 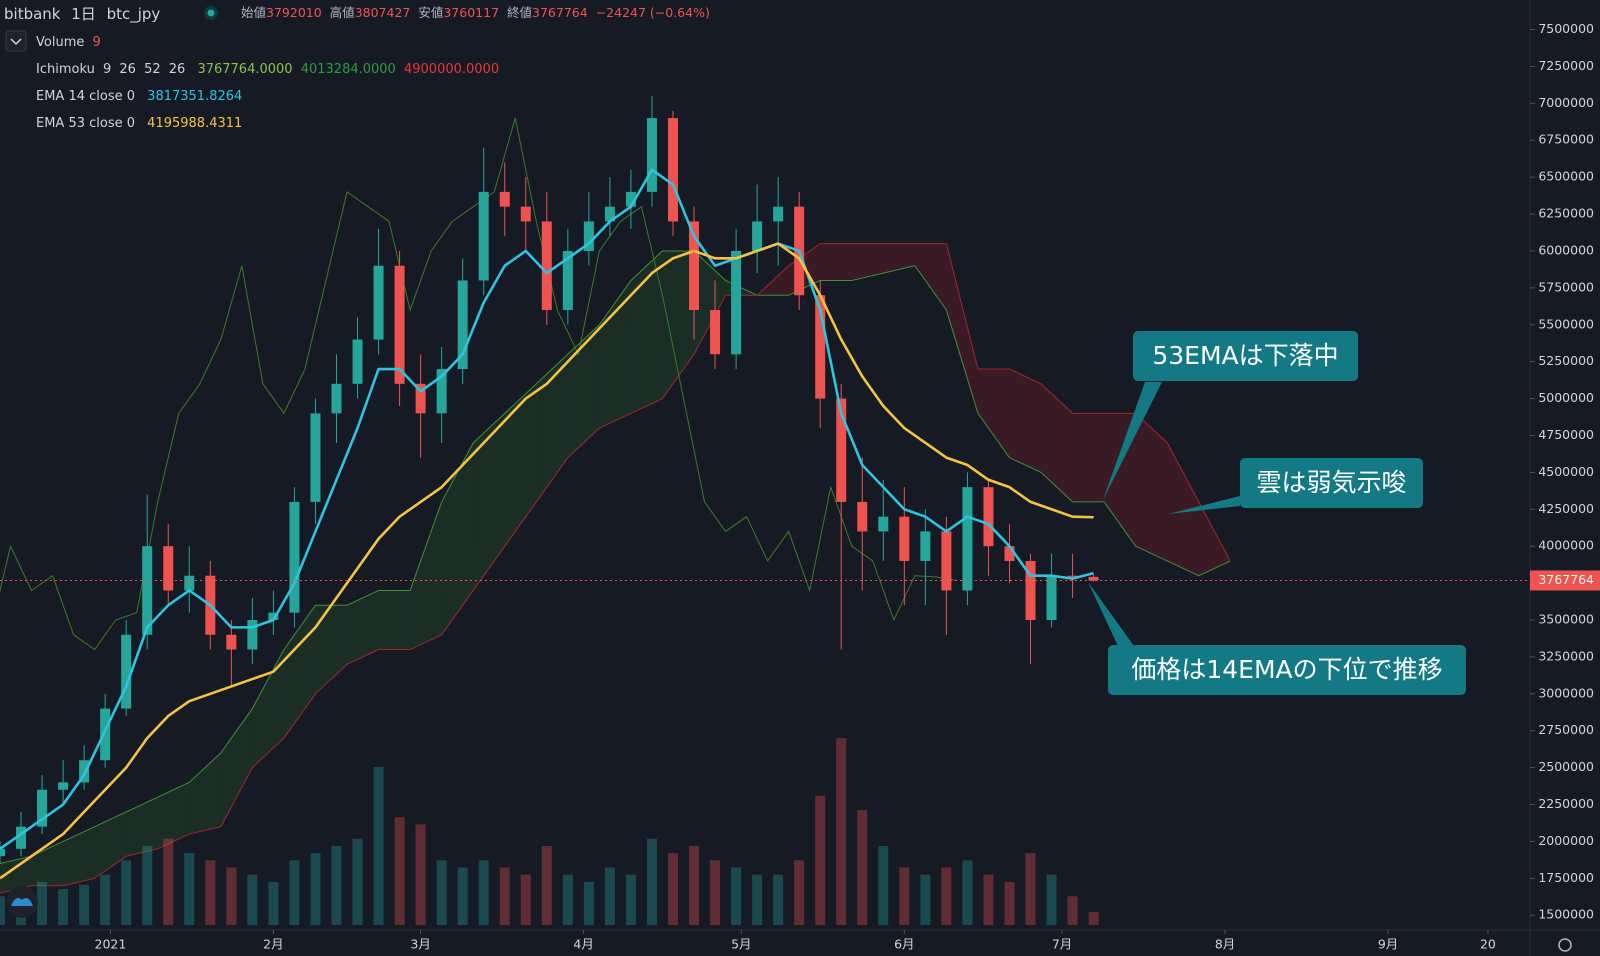 I want to click on x-tick-label: 4月, so click(x=583, y=944).